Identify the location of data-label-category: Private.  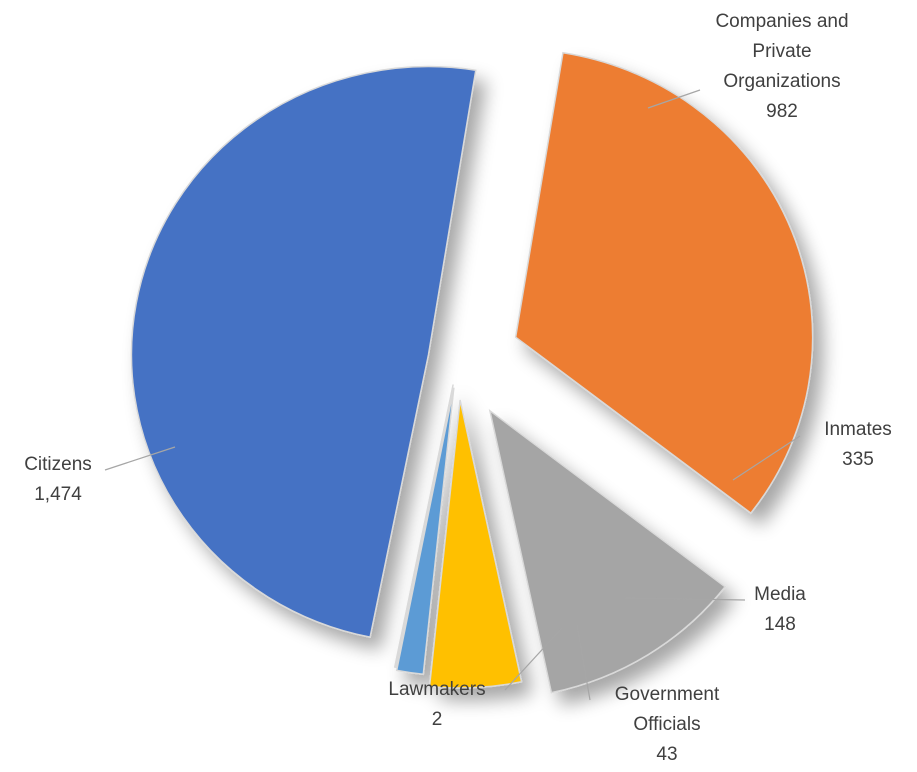
(781, 51).